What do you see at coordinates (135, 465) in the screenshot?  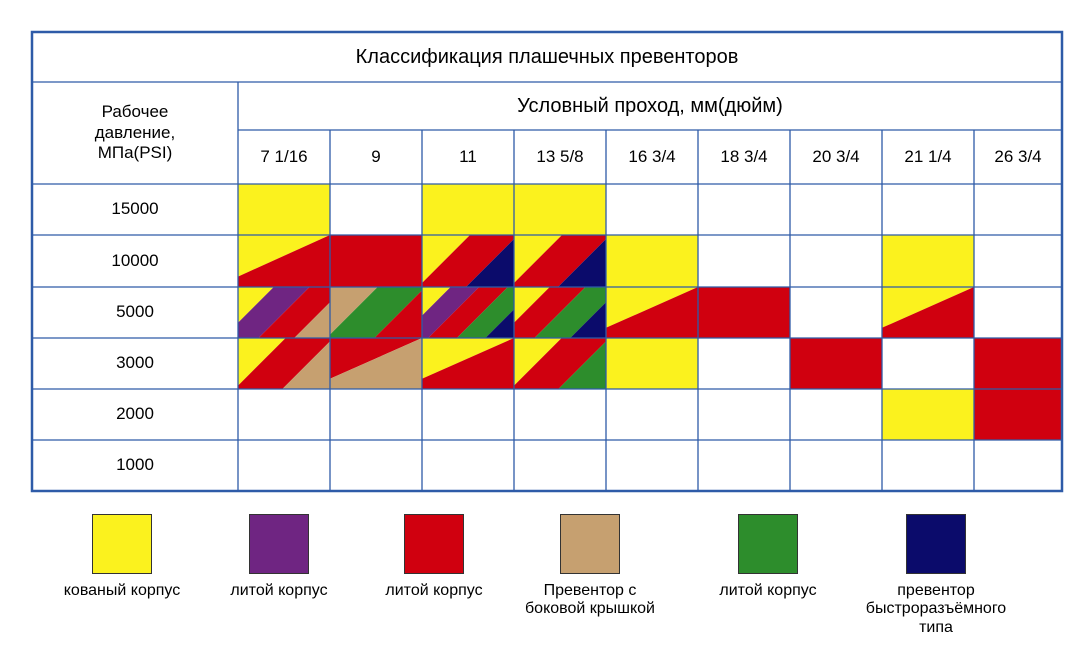 I see `pressure-row-label: 1000` at bounding box center [135, 465].